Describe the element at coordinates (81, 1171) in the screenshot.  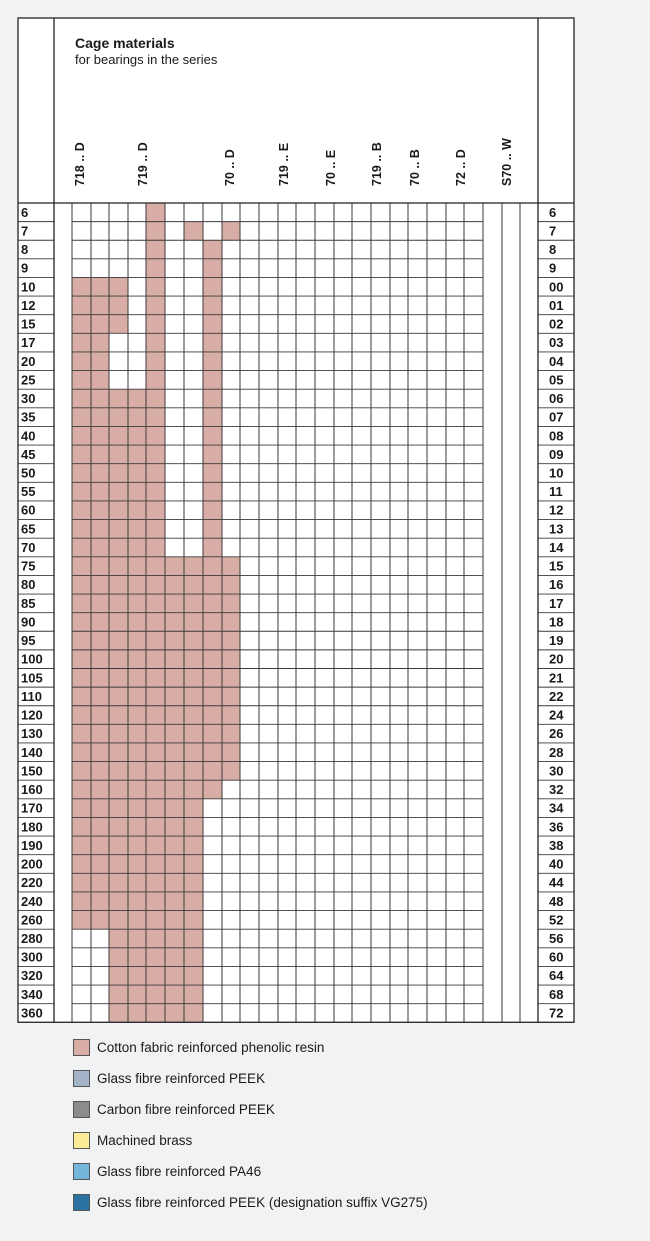
I see `legend-swatch` at that location.